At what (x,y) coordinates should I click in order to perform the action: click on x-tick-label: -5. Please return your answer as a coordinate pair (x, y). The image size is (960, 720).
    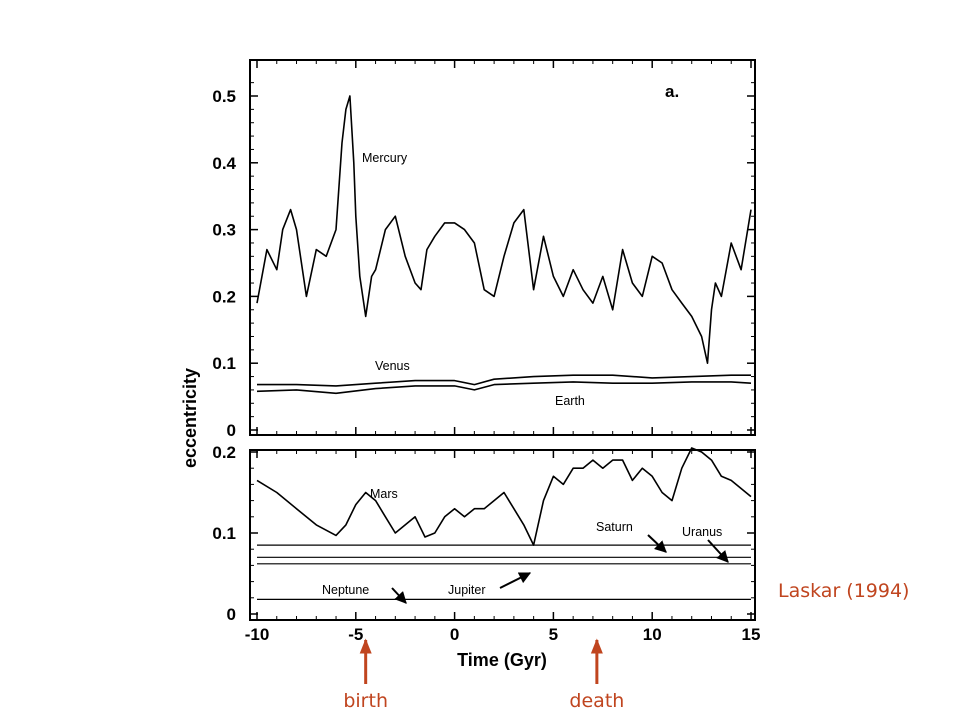
    Looking at the image, I should click on (355, 634).